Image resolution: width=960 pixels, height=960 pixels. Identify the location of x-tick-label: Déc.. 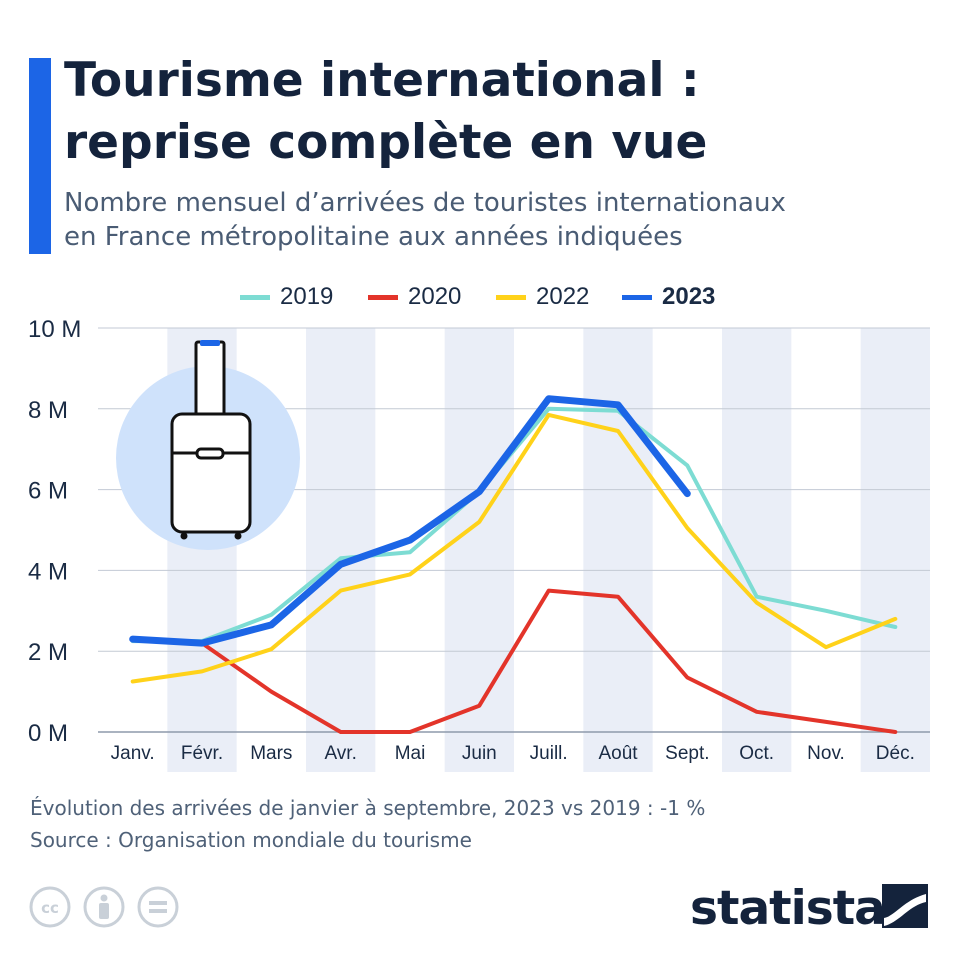
(895, 753).